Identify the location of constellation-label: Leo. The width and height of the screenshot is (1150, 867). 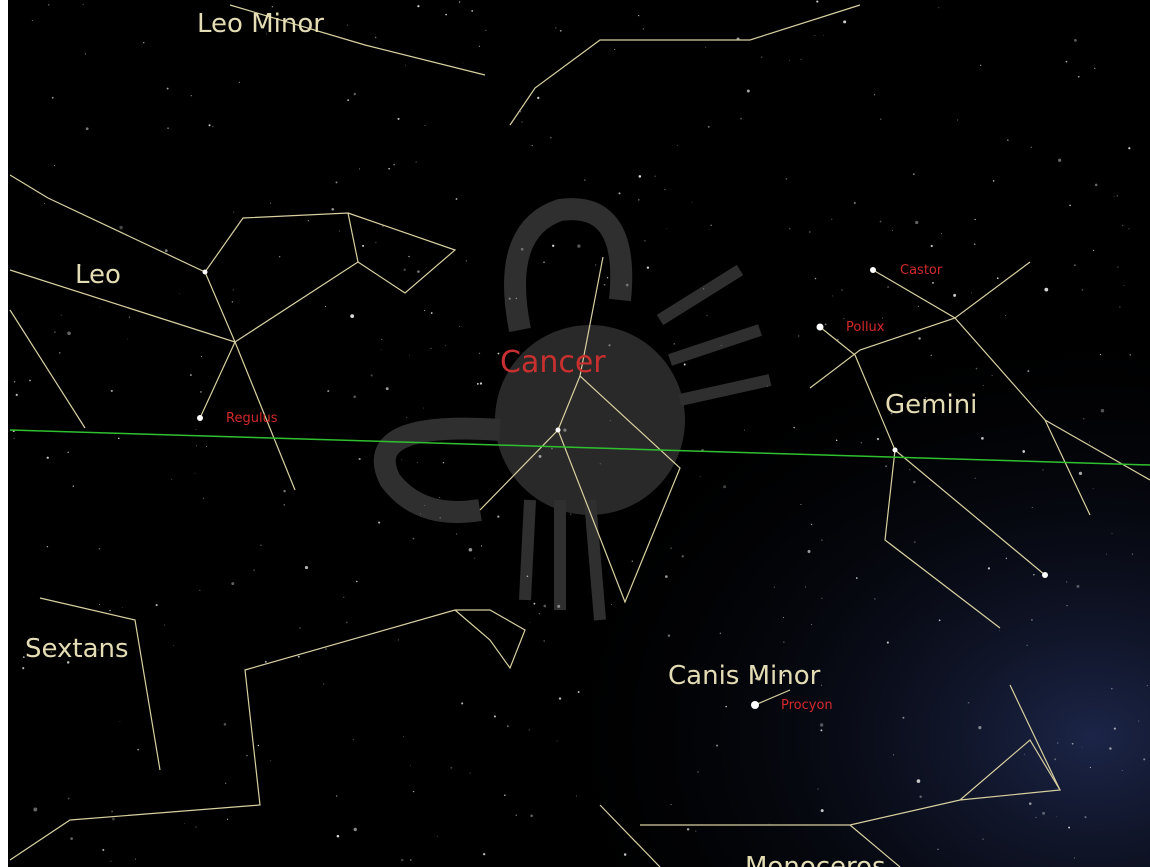
(98, 275).